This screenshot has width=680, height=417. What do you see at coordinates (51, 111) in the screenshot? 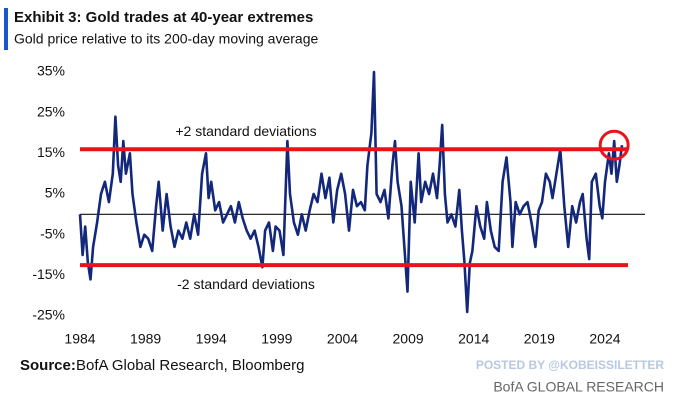
I see `y-tick-label: 25%` at bounding box center [51, 111].